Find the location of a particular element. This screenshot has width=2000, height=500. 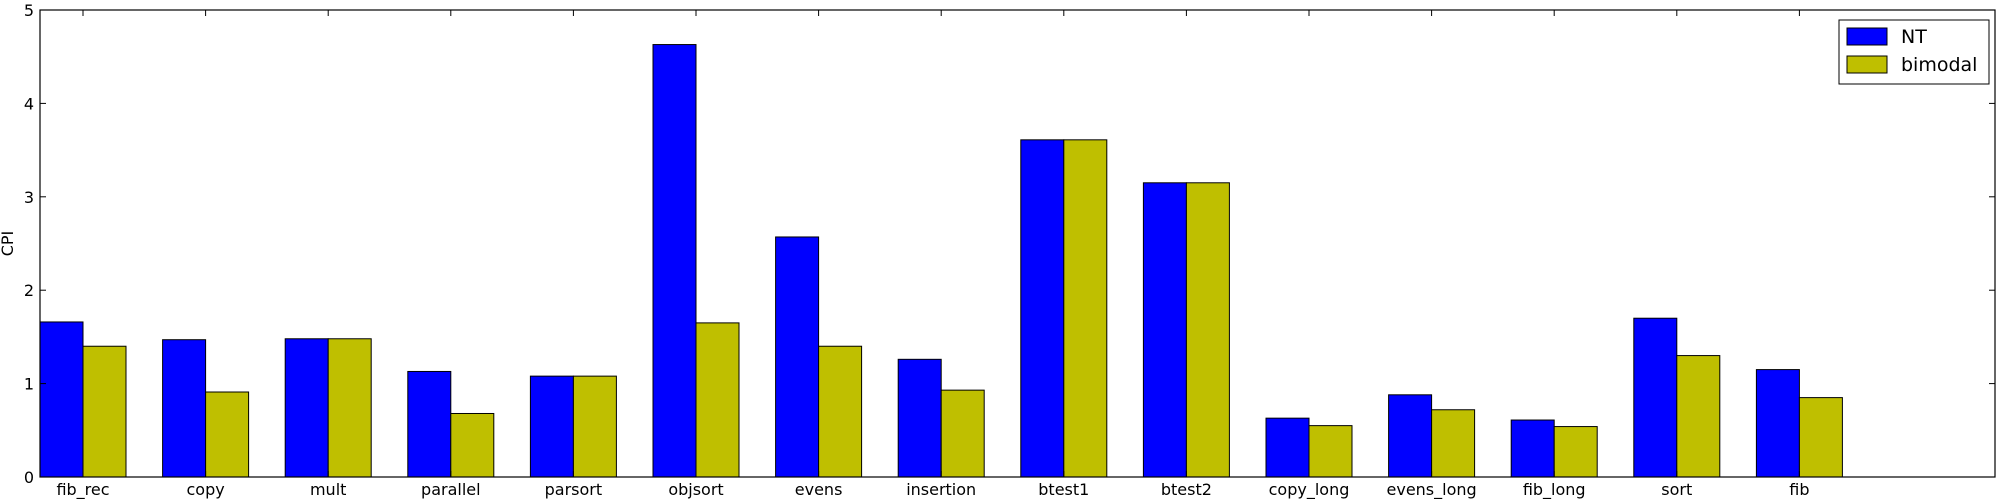

bar-NT-btest1 is located at coordinates (1042, 308).